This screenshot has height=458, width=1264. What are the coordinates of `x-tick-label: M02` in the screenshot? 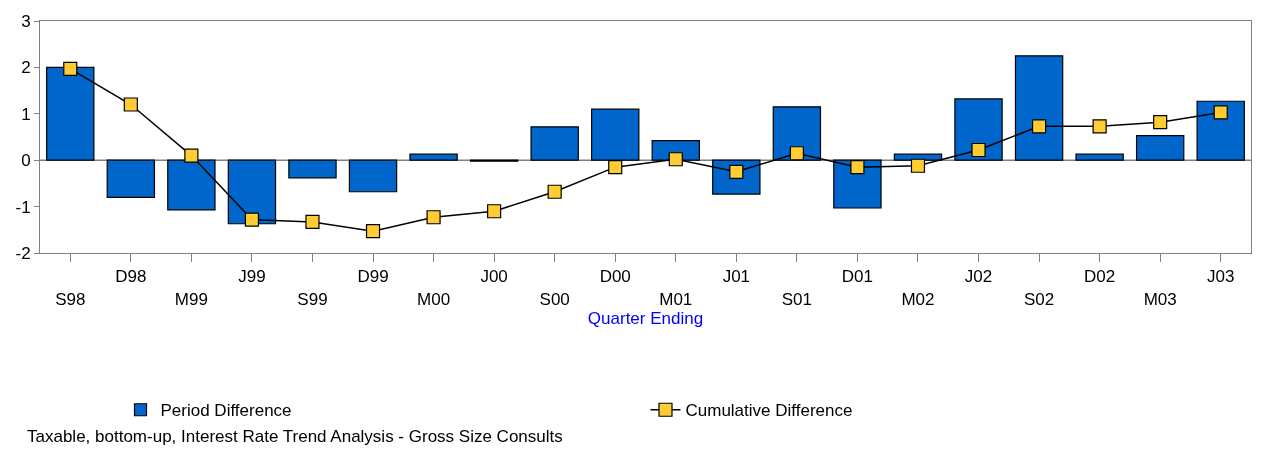 It's located at (918, 299).